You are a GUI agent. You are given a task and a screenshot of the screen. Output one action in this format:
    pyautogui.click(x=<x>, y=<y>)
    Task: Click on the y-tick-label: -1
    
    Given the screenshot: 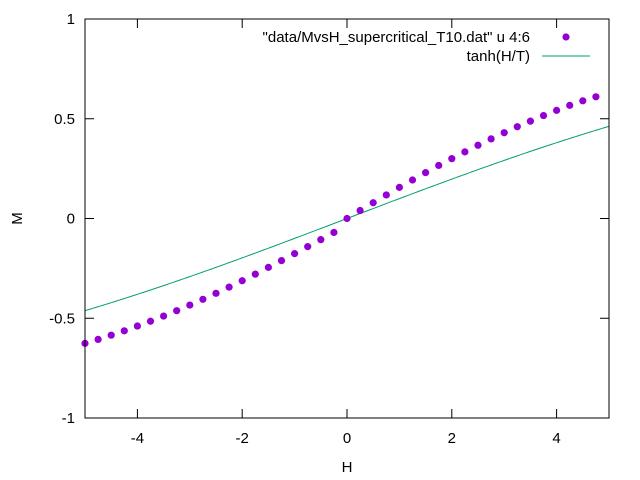 What is the action you would take?
    pyautogui.click(x=68, y=418)
    